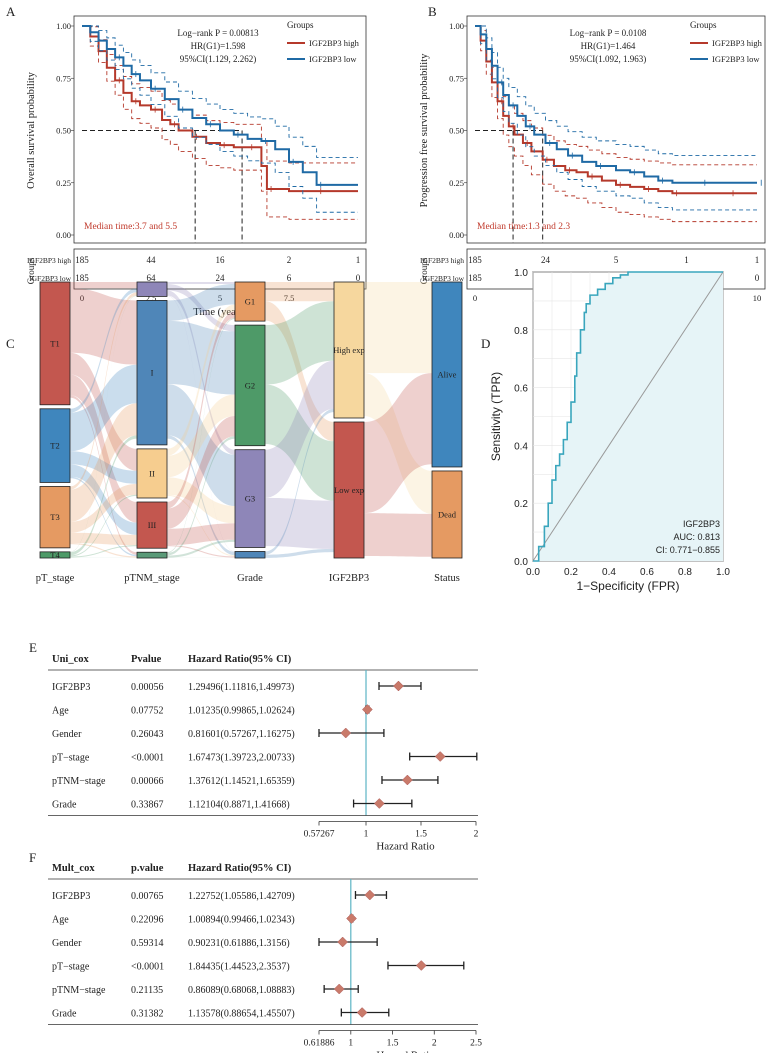 The image size is (777, 1053). What do you see at coordinates (63, 183) in the screenshot?
I see `y-tick-label: 0.25` at bounding box center [63, 183].